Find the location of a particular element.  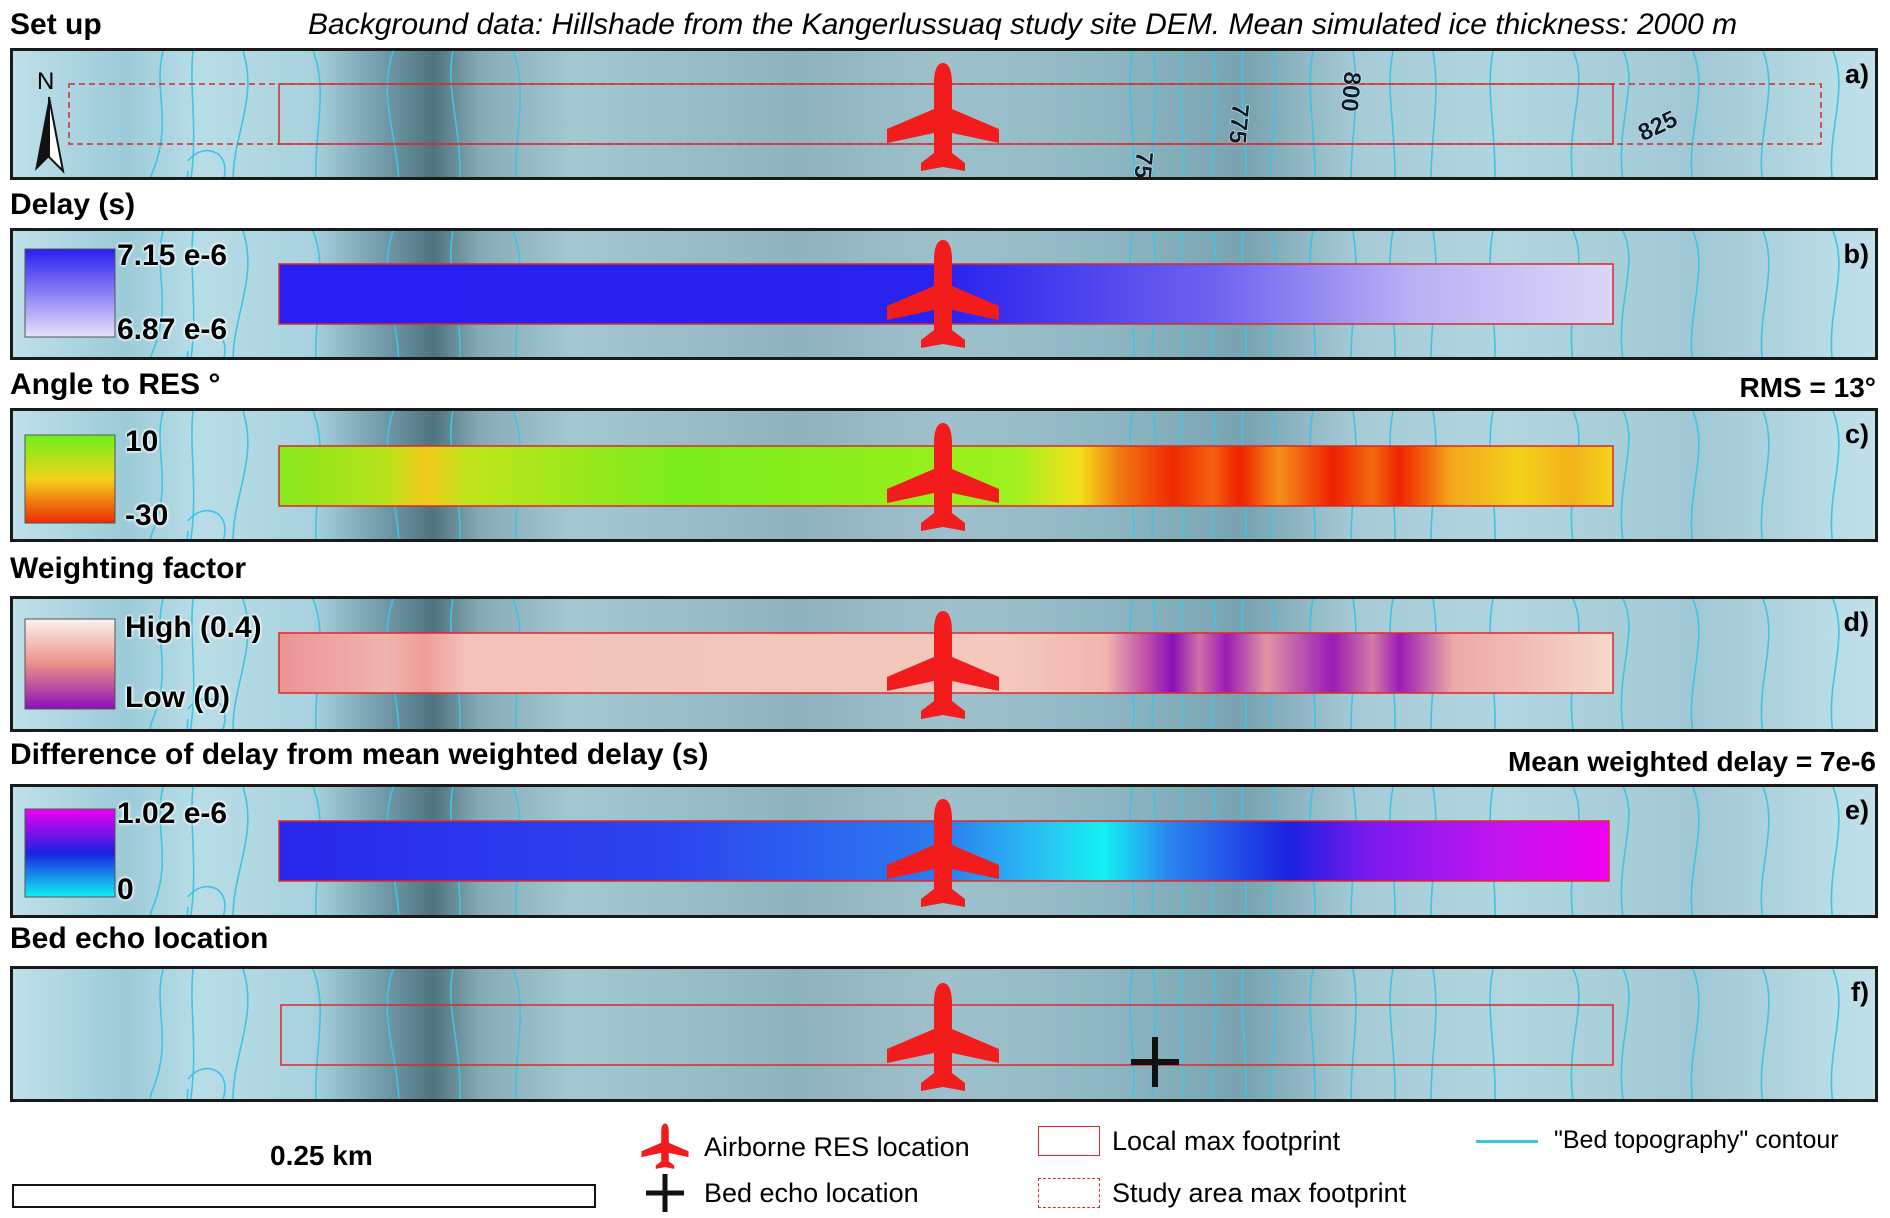

rms-note: RMS = 13° is located at coordinates (1807, 387).